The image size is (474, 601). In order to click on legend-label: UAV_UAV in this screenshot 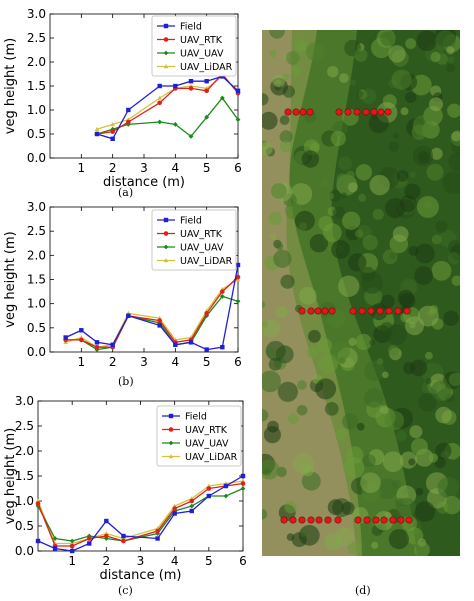, I will do `click(202, 54)`.